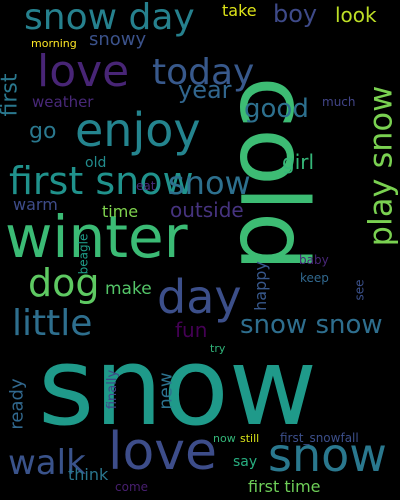 The height and width of the screenshot is (500, 400). What do you see at coordinates (284, 486) in the screenshot?
I see `word-first-time: first time` at bounding box center [284, 486].